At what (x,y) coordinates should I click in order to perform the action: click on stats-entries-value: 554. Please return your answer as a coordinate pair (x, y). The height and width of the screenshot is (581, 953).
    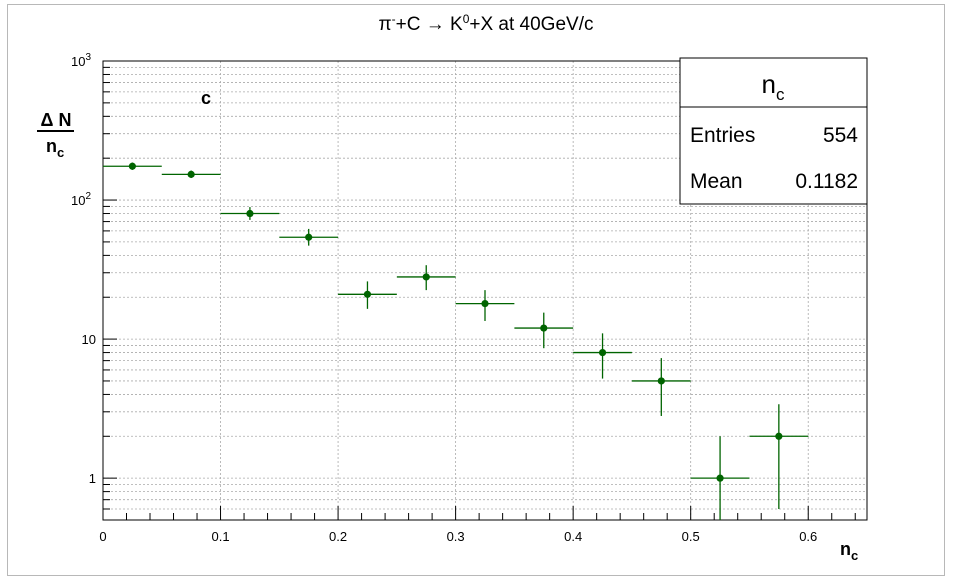
    Looking at the image, I should click on (840, 135).